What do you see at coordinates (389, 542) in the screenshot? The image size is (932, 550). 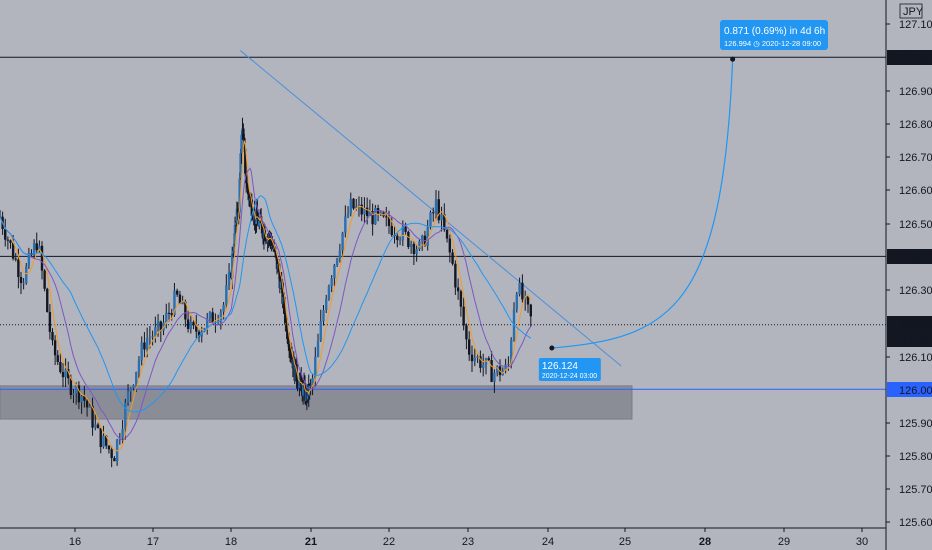 I see `time-tick: 22` at bounding box center [389, 542].